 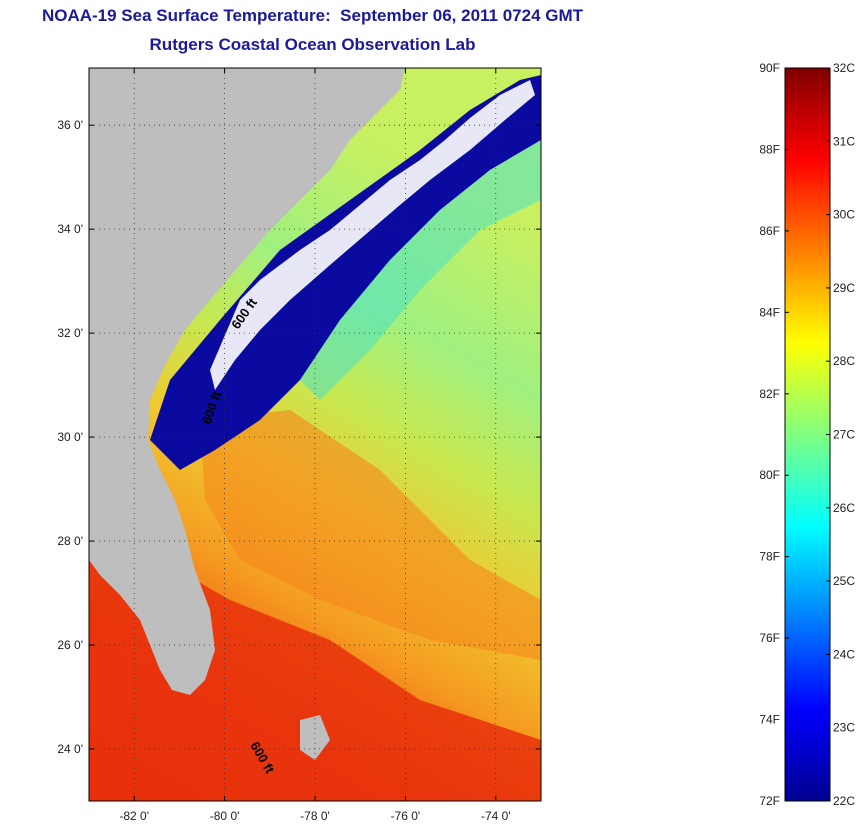 What do you see at coordinates (406, 816) in the screenshot?
I see `longitude-tick-label: -76 0'` at bounding box center [406, 816].